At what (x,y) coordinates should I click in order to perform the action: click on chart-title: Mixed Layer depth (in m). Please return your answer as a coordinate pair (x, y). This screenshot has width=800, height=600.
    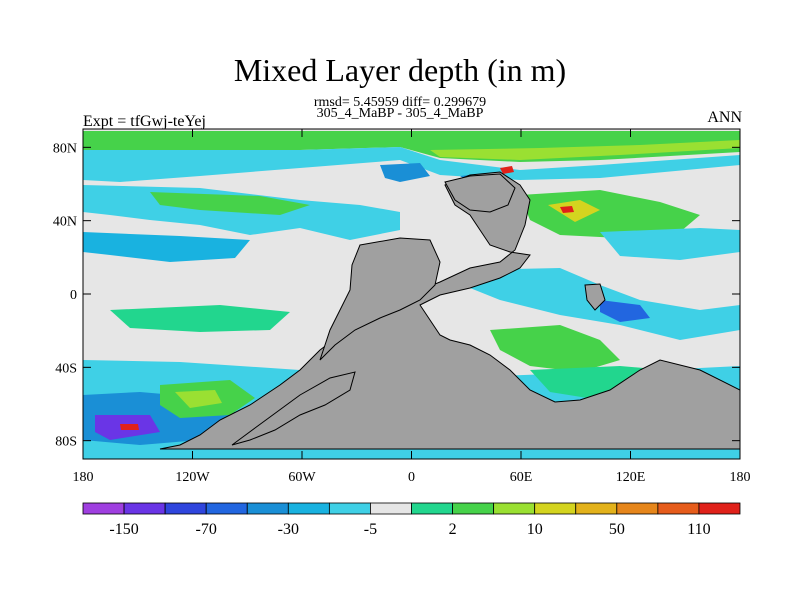
    Looking at the image, I should click on (400, 70).